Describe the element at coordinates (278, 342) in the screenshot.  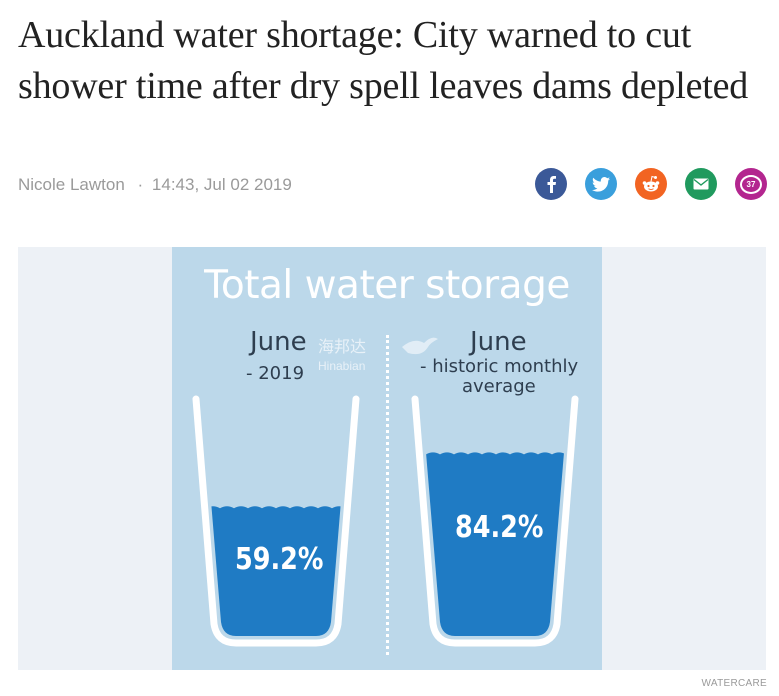
I see `left-month-label: June` at that location.